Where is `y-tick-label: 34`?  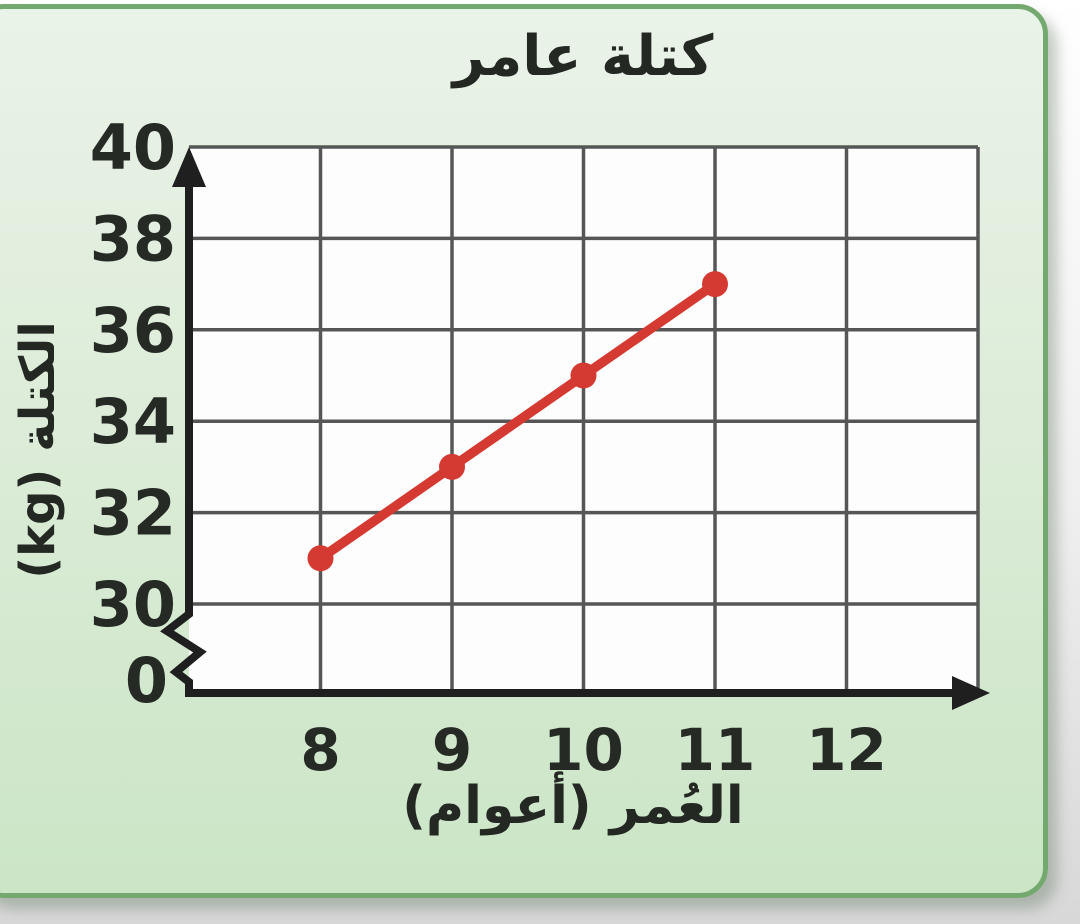 y-tick-label: 34 is located at coordinates (133, 421).